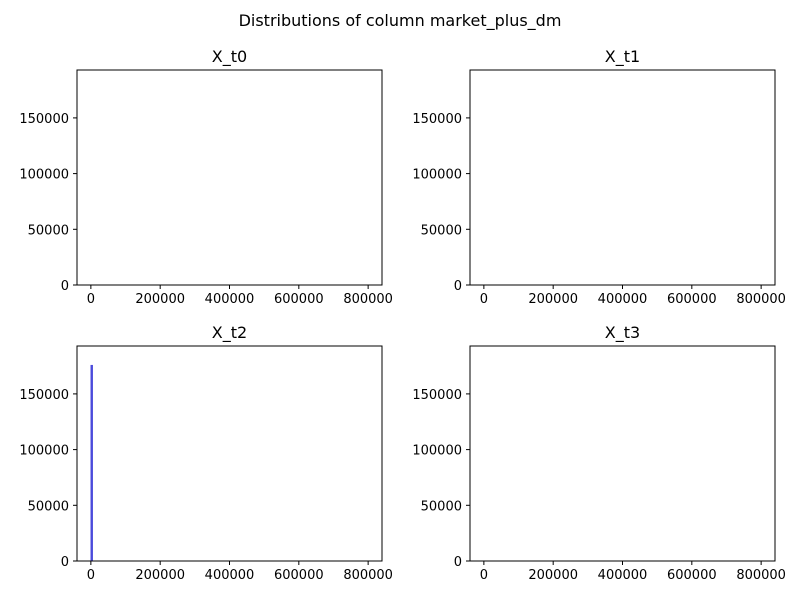  What do you see at coordinates (91, 462) in the screenshot?
I see `histogram-bar` at bounding box center [91, 462].